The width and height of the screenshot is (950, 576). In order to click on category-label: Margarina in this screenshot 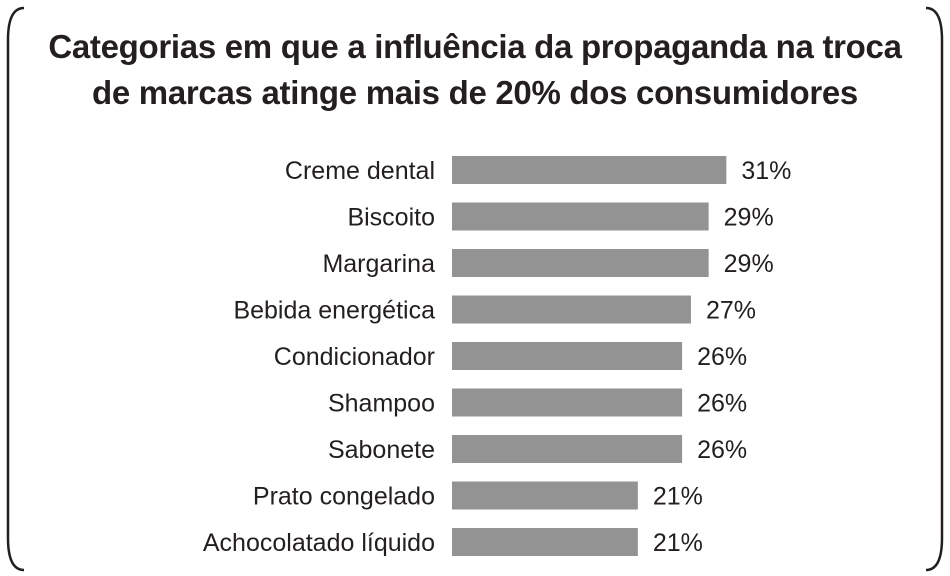, I will do `click(378, 264)`.